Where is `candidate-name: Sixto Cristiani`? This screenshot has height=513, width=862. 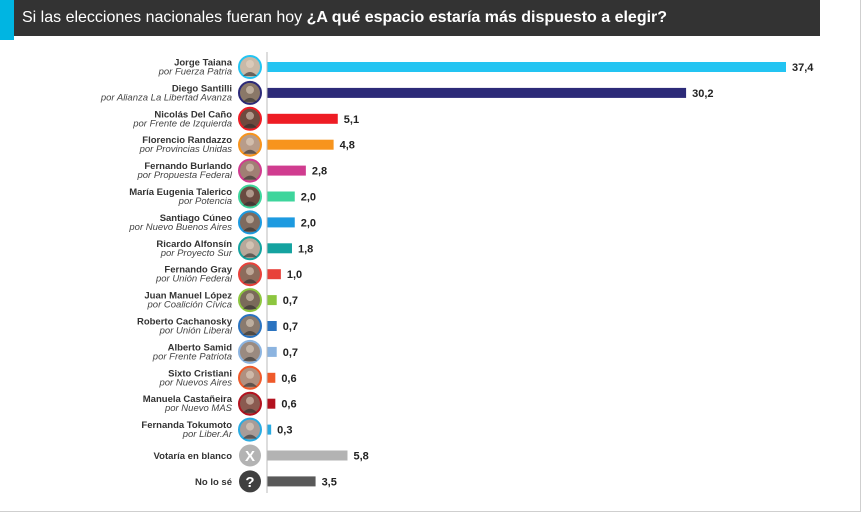
candidate-name: Sixto Cristiani is located at coordinates (200, 373).